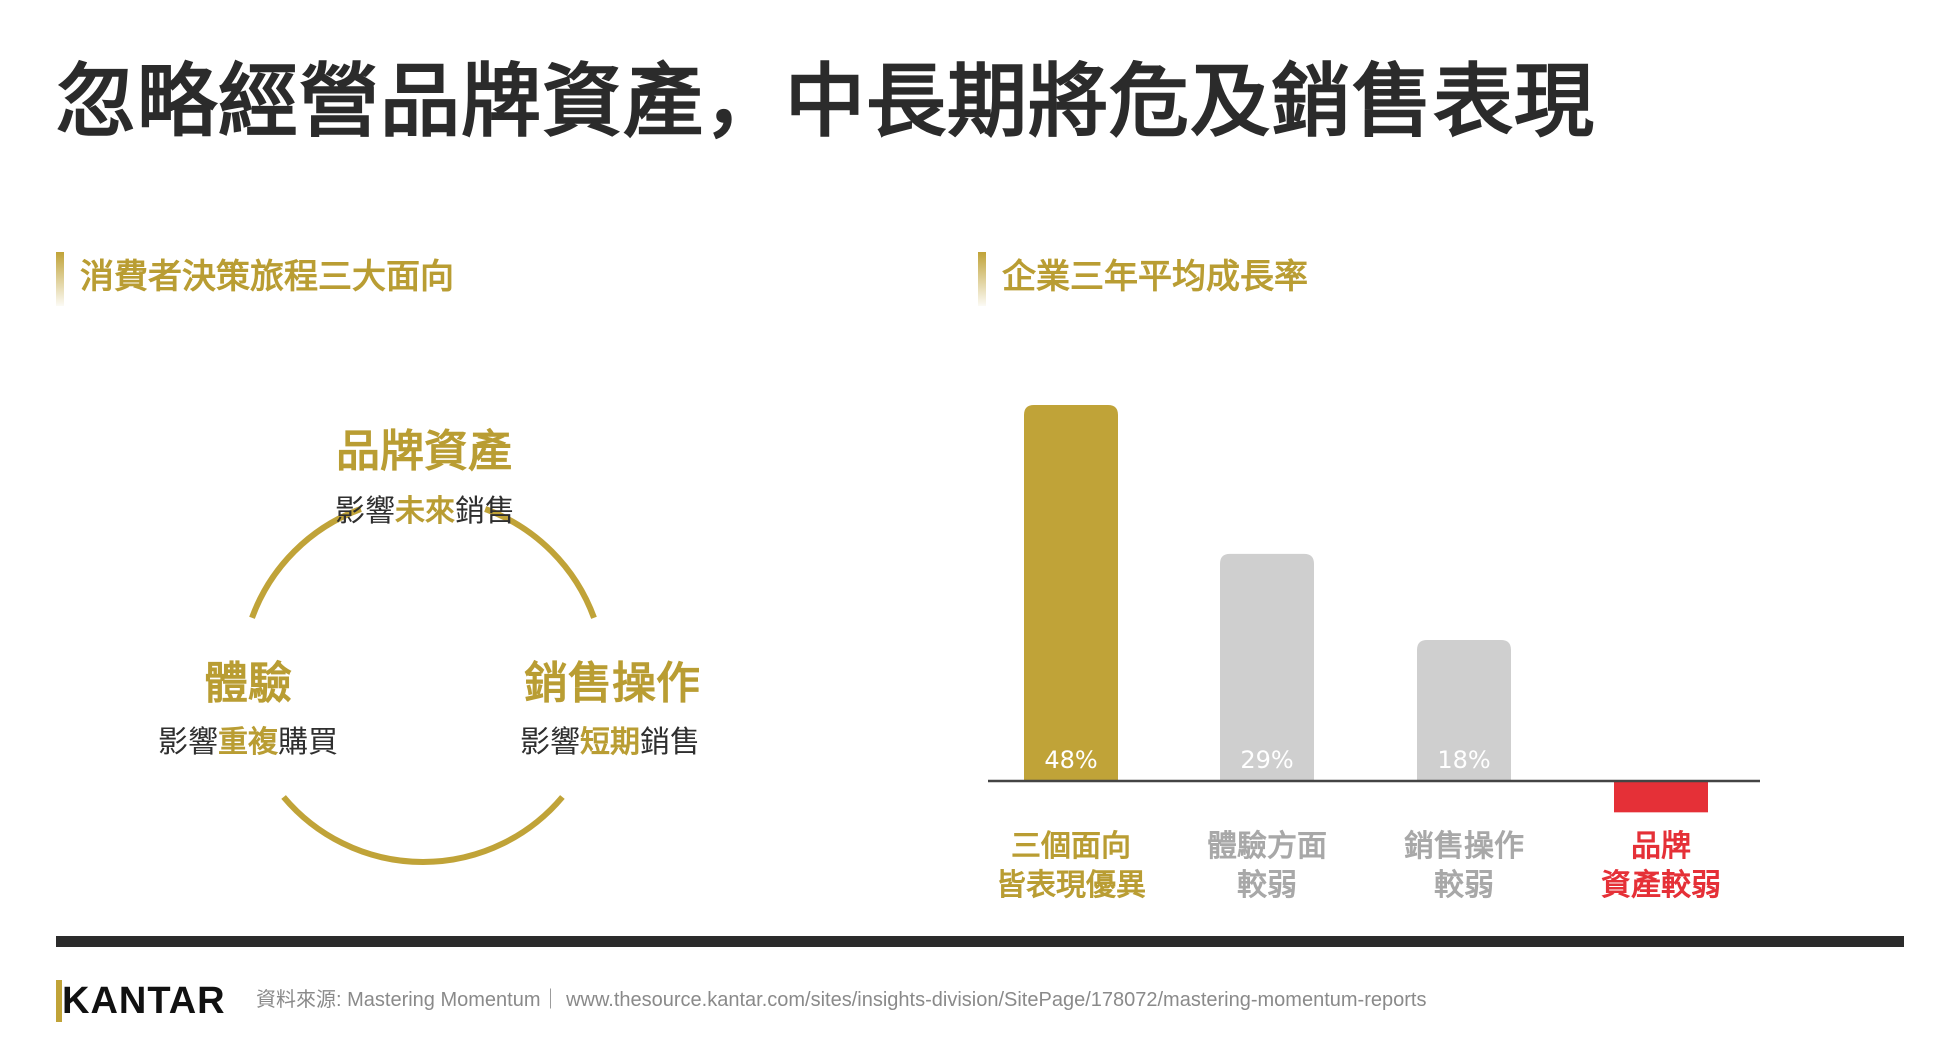  What do you see at coordinates (1155, 277) in the screenshot?
I see `right-section-heading: 企業三年平均成長率` at bounding box center [1155, 277].